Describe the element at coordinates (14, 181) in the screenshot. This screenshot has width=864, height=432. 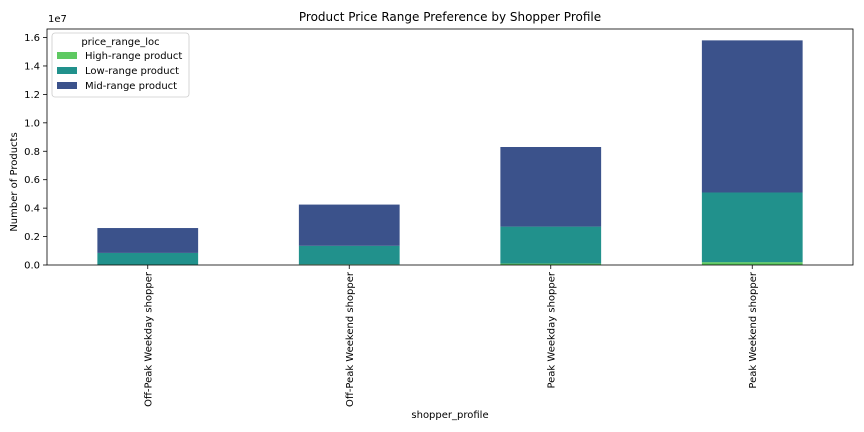
I see `y-axis-label: Number of Products` at that location.